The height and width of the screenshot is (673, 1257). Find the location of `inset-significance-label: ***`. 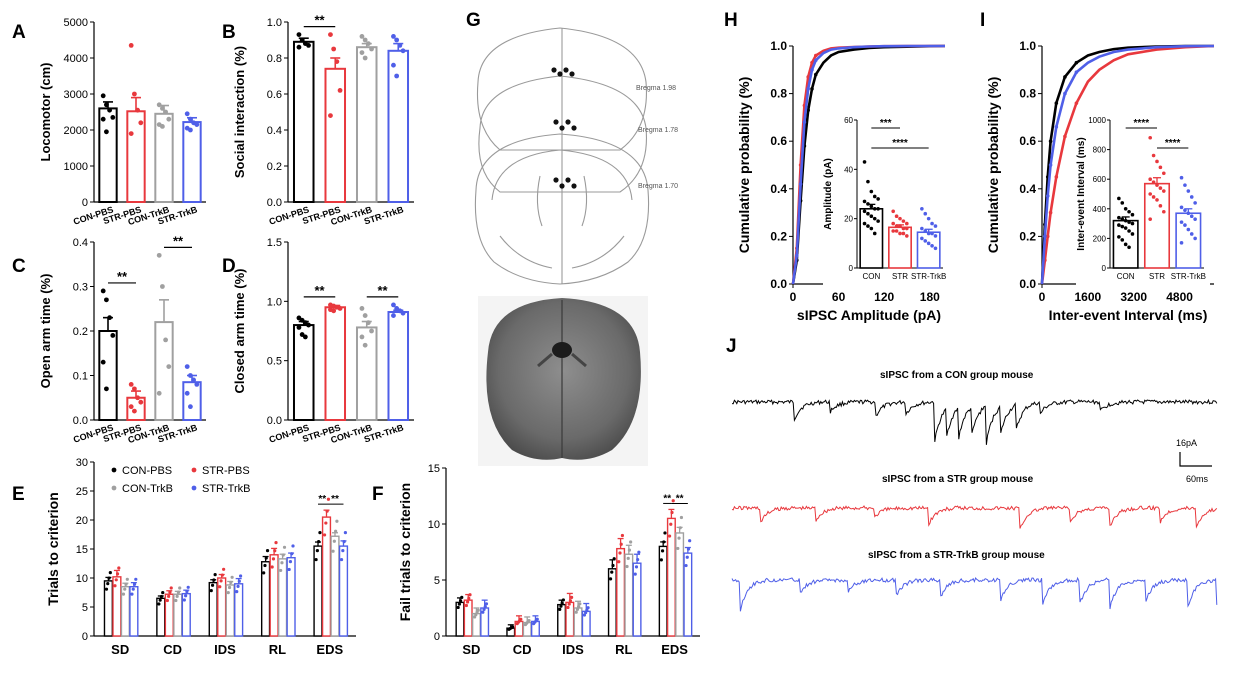

inset-significance-label: *** is located at coordinates (886, 123).